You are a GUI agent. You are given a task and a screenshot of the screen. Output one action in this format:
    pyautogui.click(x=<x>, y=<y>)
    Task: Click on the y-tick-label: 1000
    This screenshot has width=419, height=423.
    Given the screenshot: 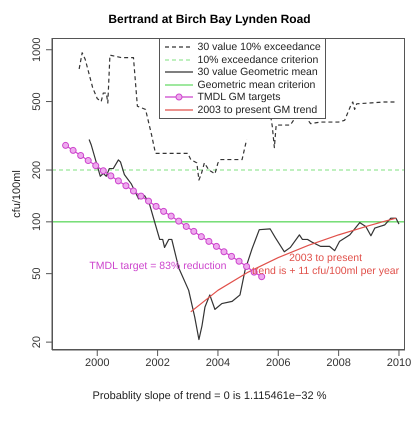 What is the action you would take?
    pyautogui.click(x=37, y=49)
    